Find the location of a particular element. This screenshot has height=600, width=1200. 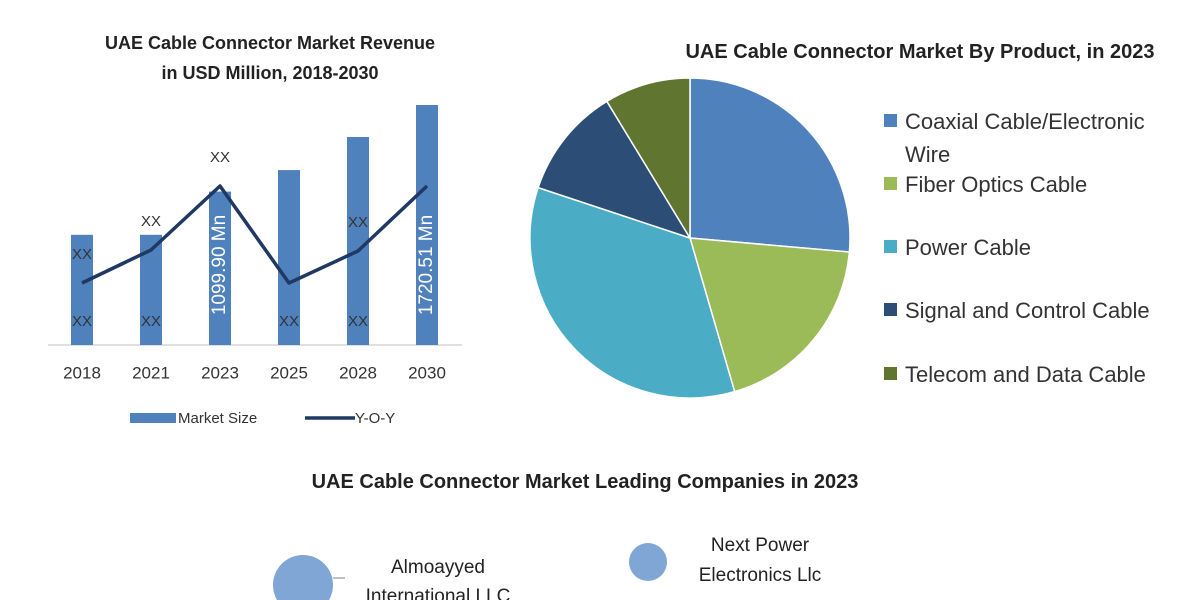

data-label: 1099.90 Mn is located at coordinates (219, 265).